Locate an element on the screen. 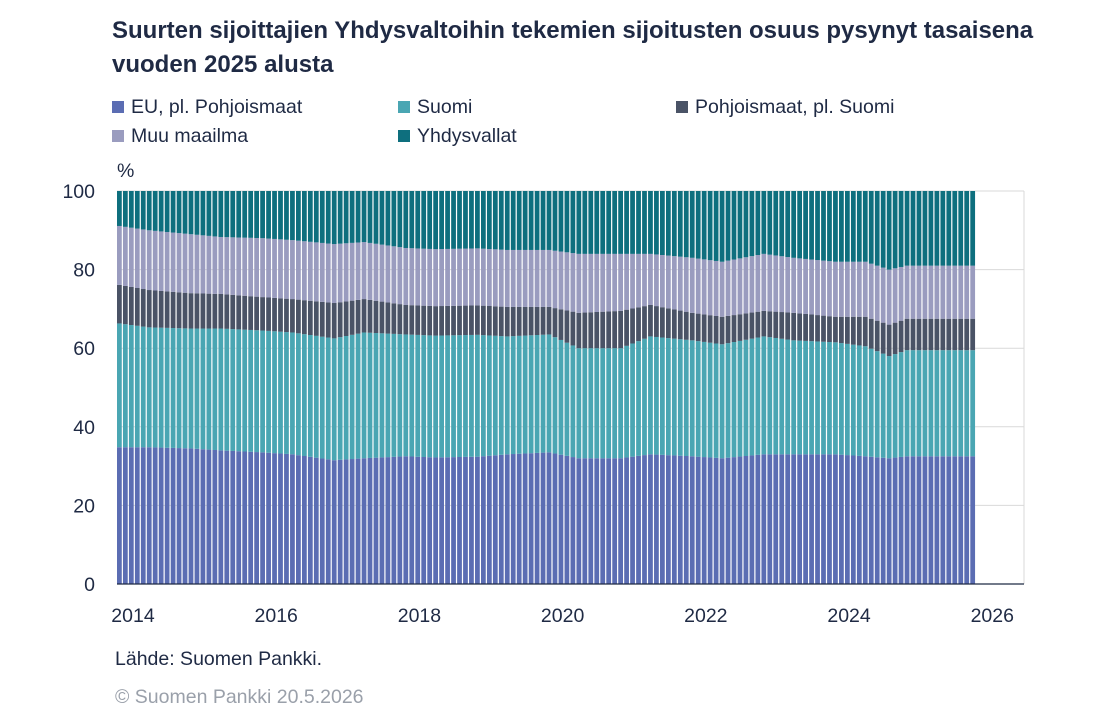  legend-item-eu: EU, pl. Pohjoismaat is located at coordinates (207, 107).